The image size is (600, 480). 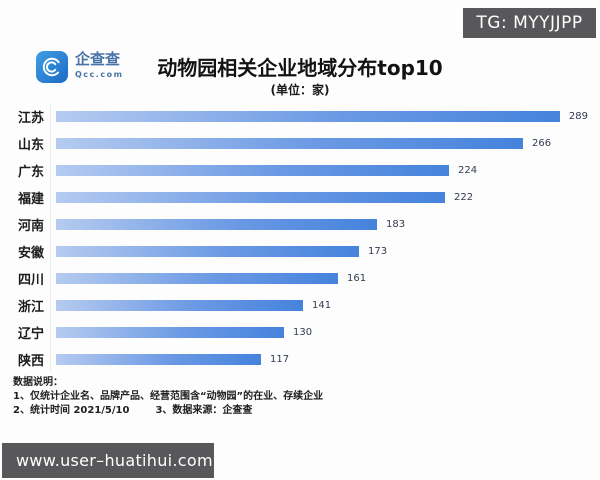 What do you see at coordinates (31, 334) in the screenshot?
I see `category-label: 辽宁` at bounding box center [31, 334].